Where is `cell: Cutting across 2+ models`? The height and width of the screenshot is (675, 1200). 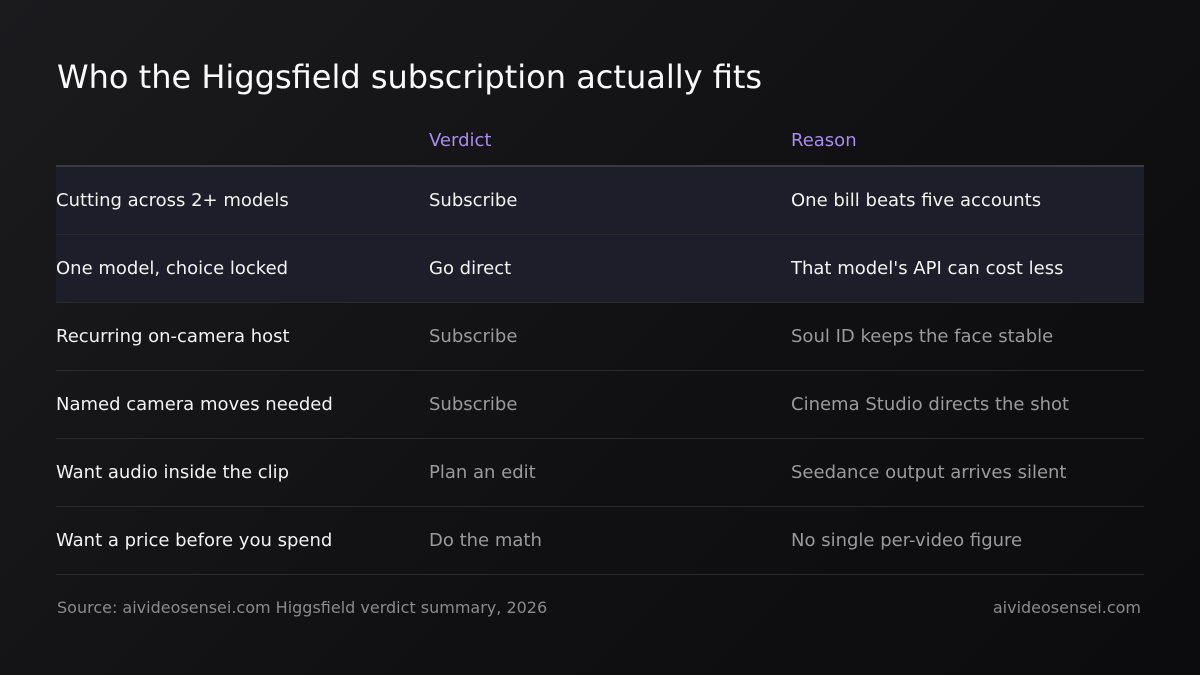
cell: Cutting across 2+ models is located at coordinates (172, 200).